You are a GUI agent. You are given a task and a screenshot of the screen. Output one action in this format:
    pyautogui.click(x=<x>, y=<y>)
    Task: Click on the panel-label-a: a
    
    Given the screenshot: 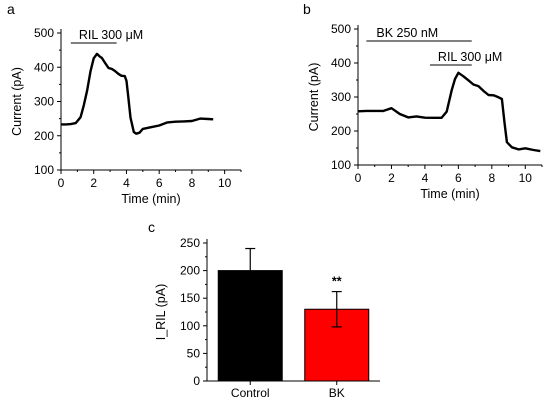 What is the action you would take?
    pyautogui.click(x=11, y=9)
    